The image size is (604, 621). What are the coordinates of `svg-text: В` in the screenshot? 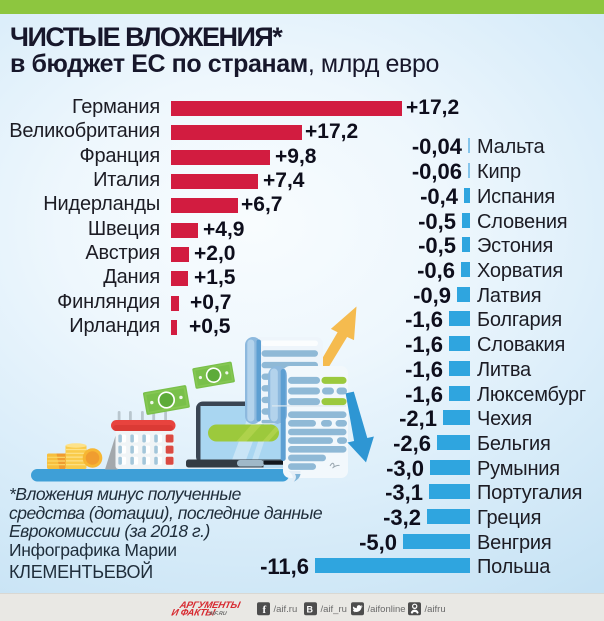 It's located at (310, 610).